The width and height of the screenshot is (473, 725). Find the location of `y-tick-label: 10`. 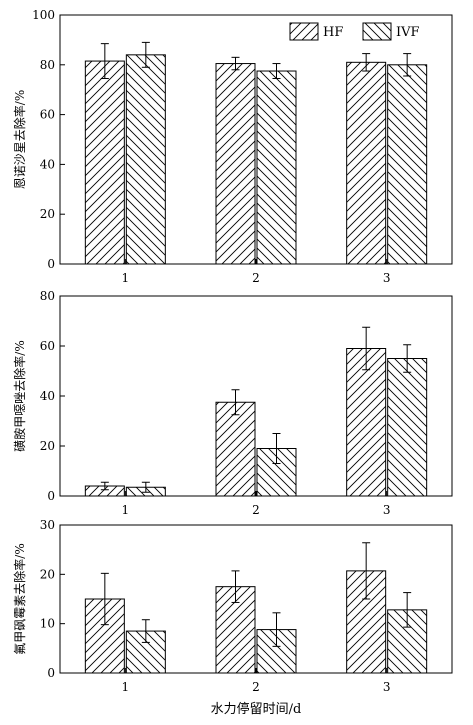

y-tick-label: 10 is located at coordinates (47, 624).